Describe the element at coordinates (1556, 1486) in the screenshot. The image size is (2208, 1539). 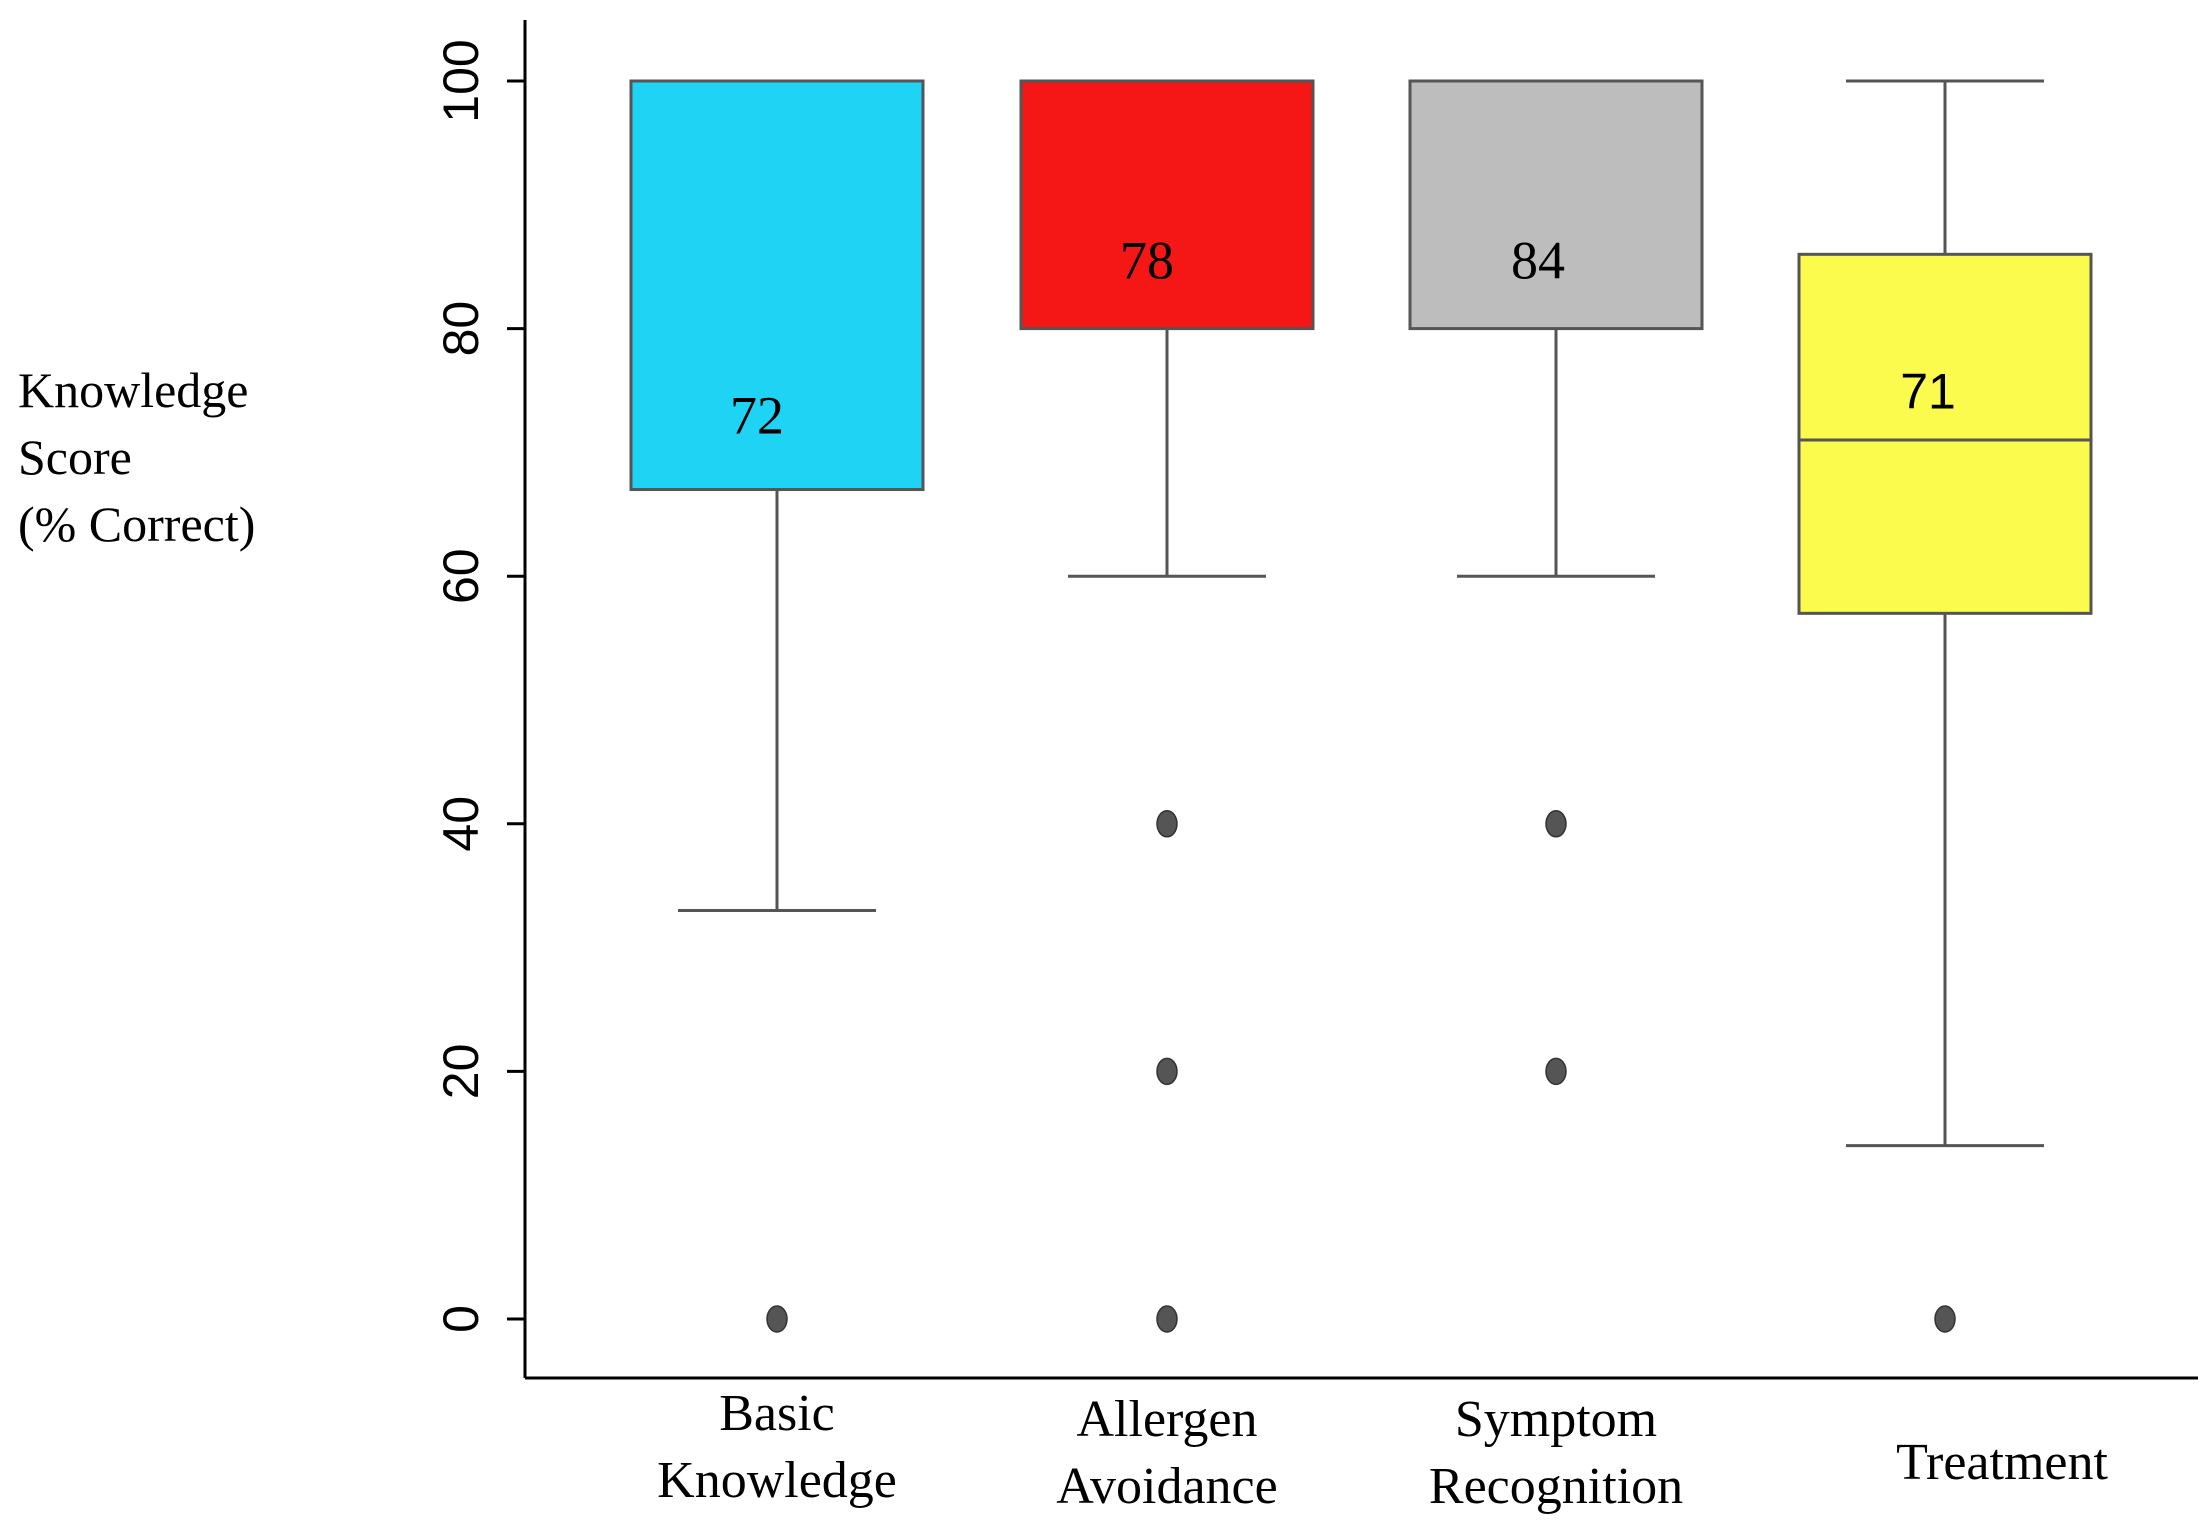
I see `category-label-line-2: Recognition` at that location.